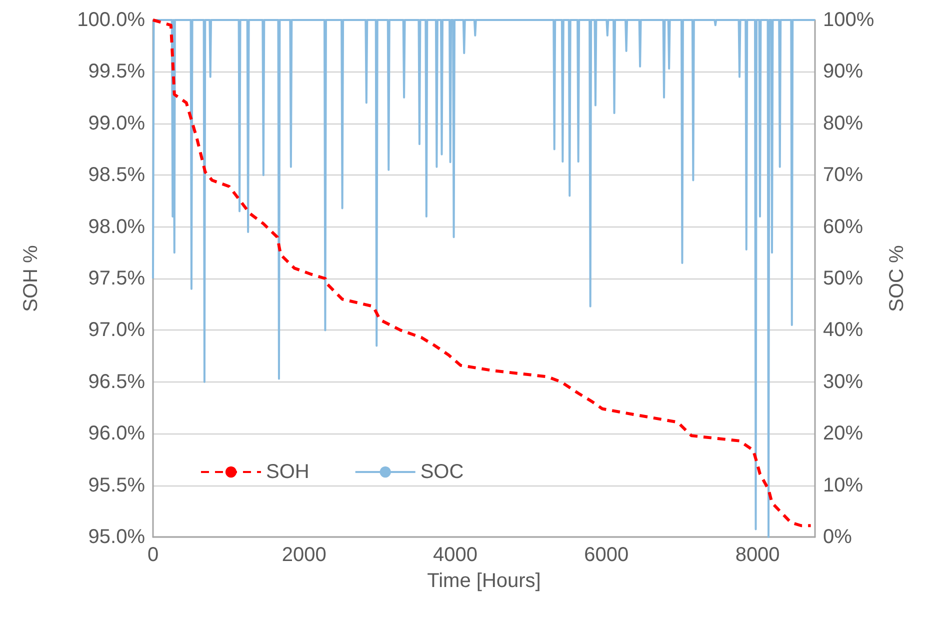 The width and height of the screenshot is (925, 617). What do you see at coordinates (31, 278) in the screenshot?
I see `y-axis-title: SOH %` at bounding box center [31, 278].